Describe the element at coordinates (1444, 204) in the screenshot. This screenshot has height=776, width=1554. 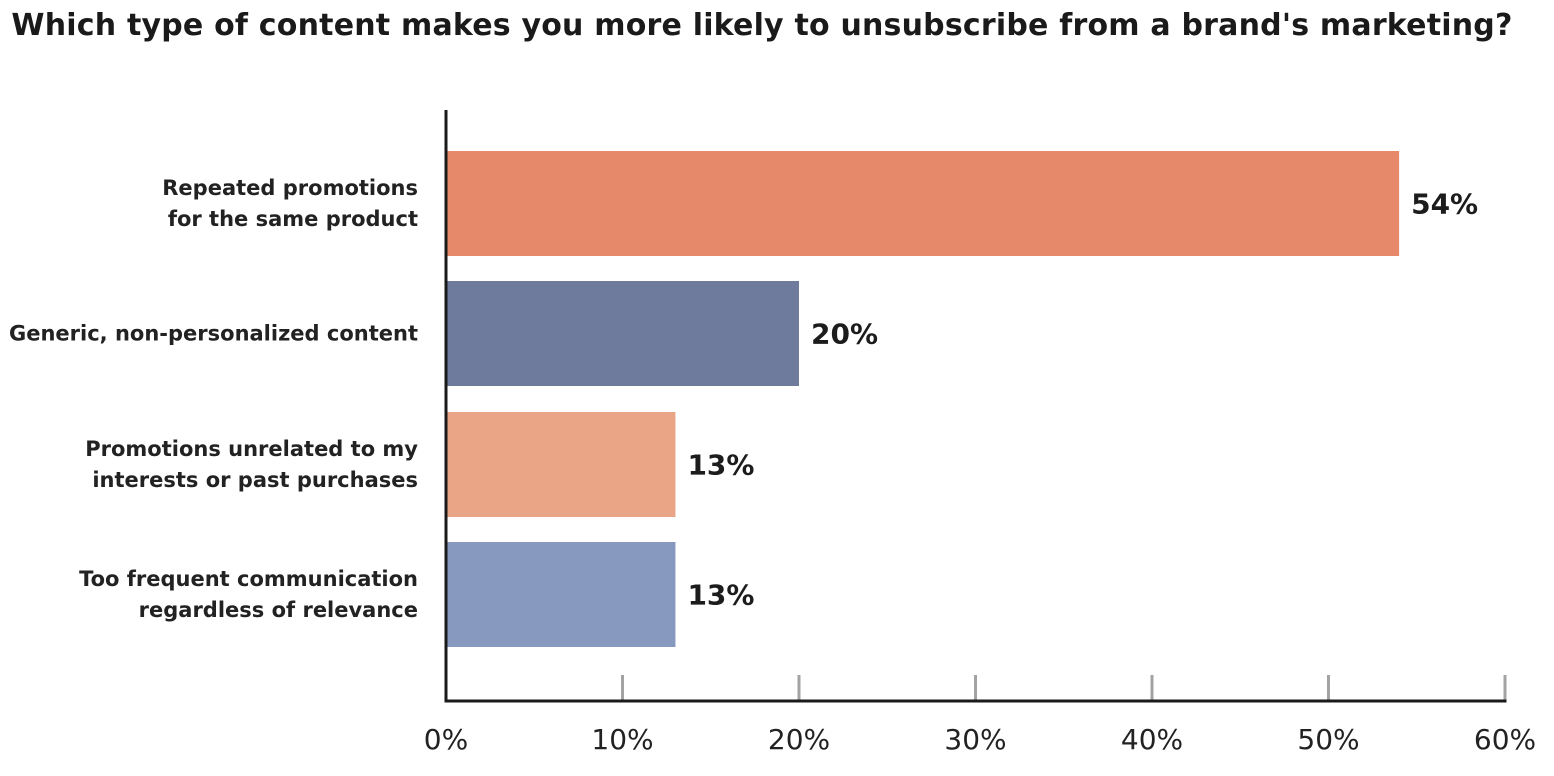
I see `value-label-0: 54%` at that location.